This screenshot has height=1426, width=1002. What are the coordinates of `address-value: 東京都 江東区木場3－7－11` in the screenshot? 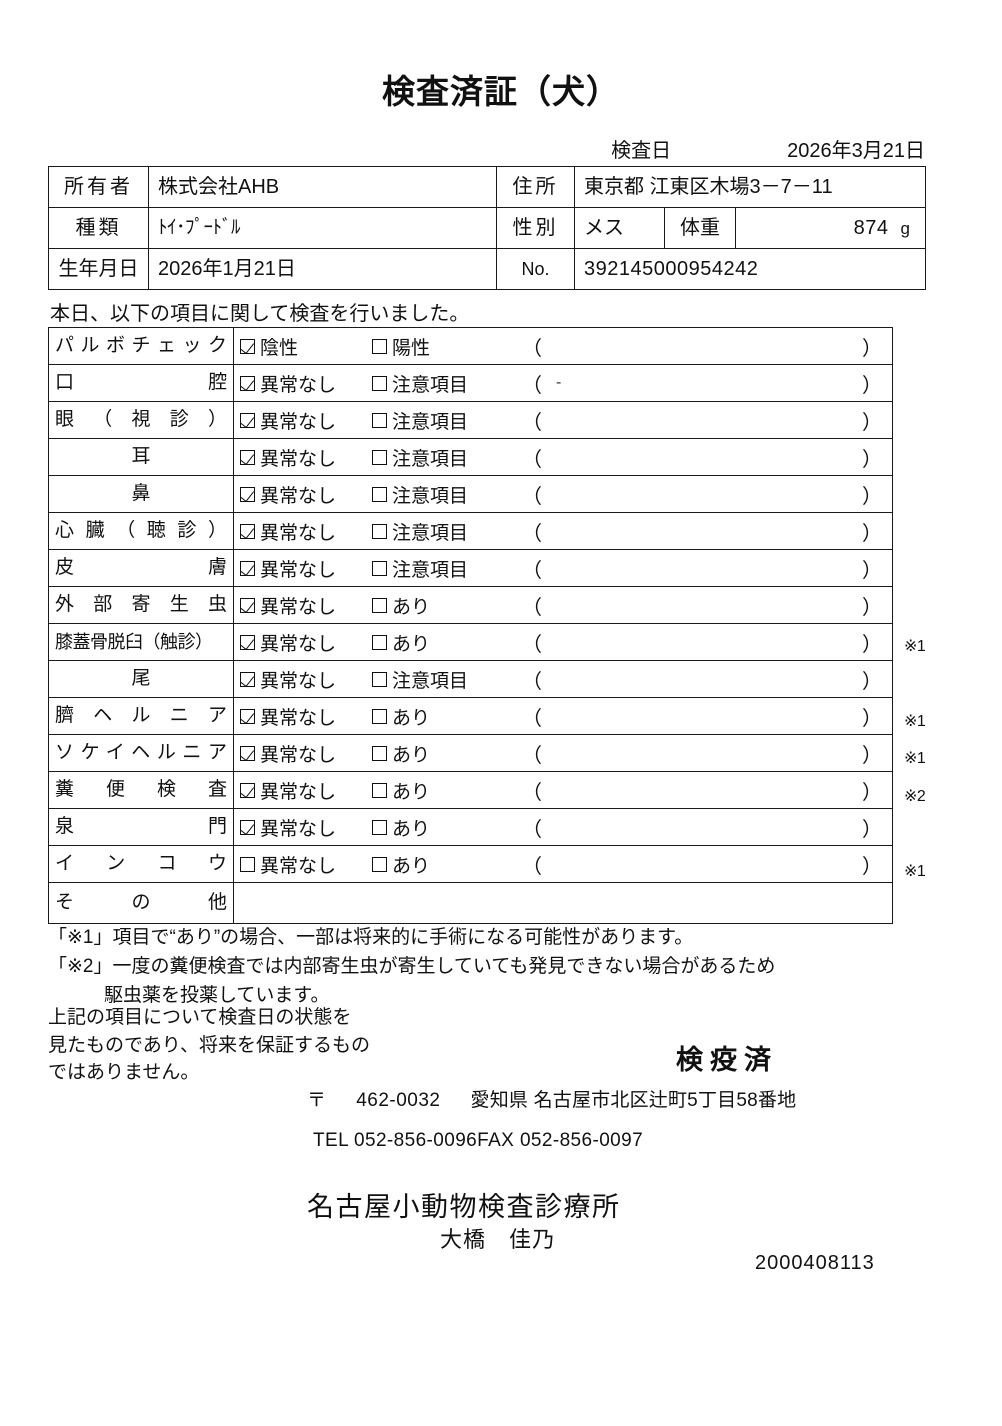 It's located at (750, 187).